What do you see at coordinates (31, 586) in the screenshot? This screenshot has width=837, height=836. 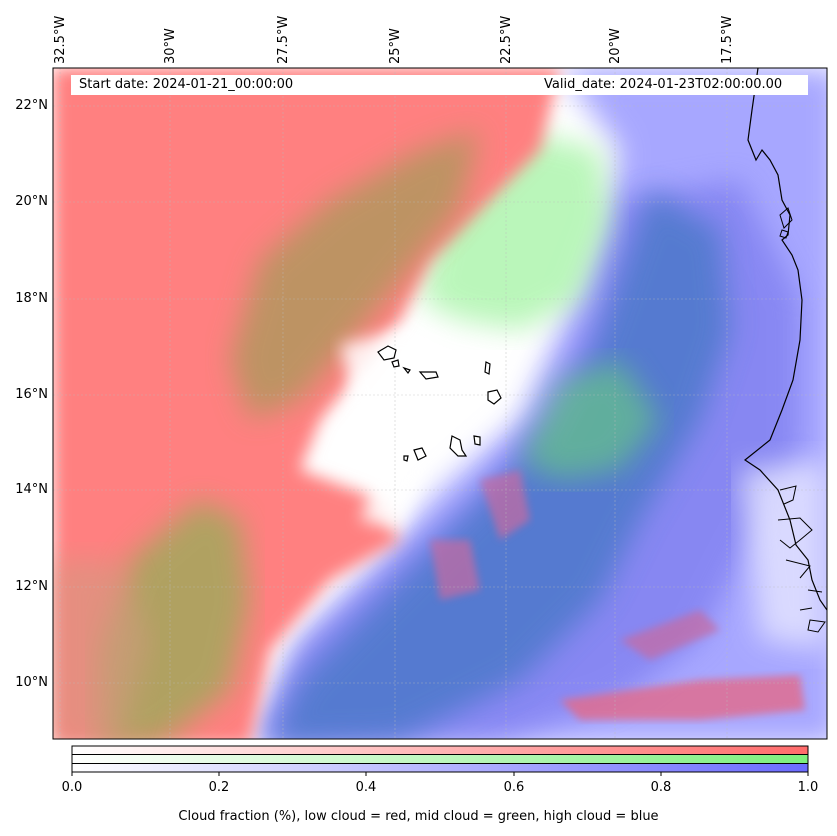 I see `lat-label: 12°N` at bounding box center [31, 586].